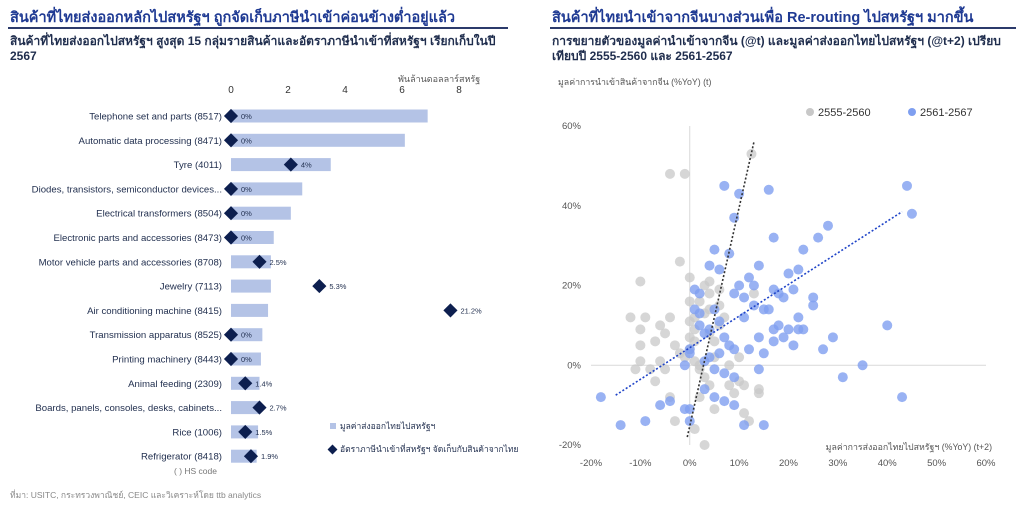 The image size is (1024, 509). What do you see at coordinates (258, 28) in the screenshot?
I see `left-title-underline` at bounding box center [258, 28].